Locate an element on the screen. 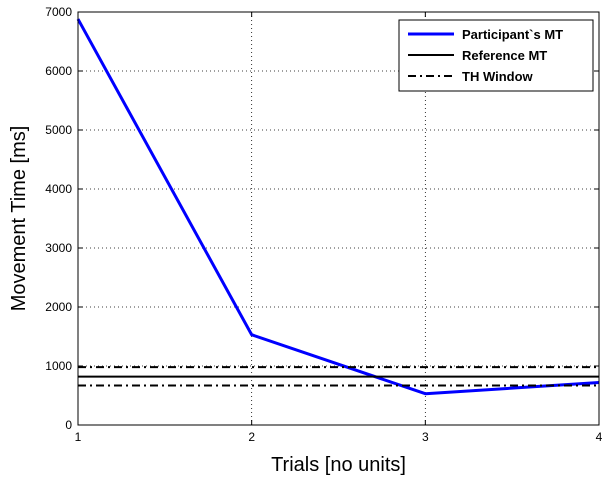 The image size is (613, 483). legend-label: TH Window is located at coordinates (498, 76).